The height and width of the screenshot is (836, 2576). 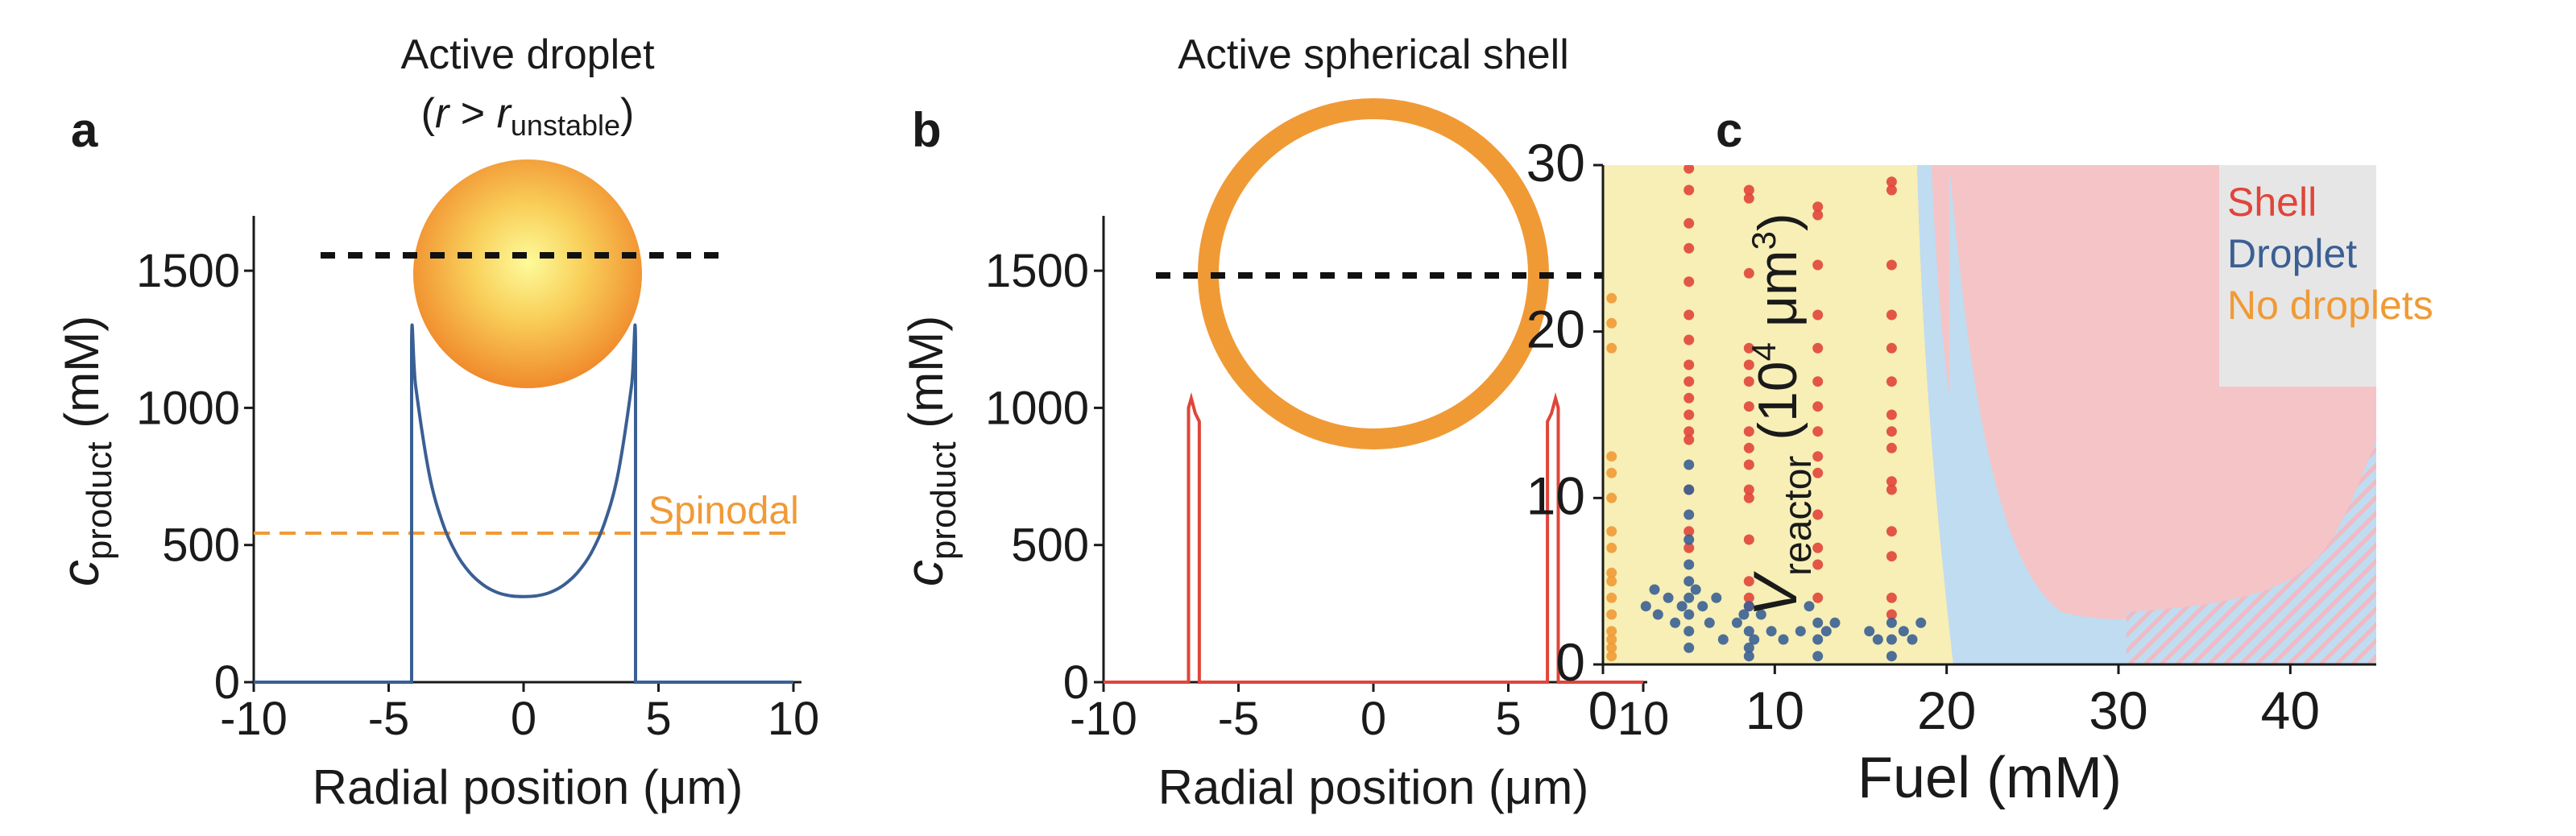 What do you see at coordinates (1989, 778) in the screenshot?
I see `panel-c-xlabel: Fuel (mM)` at bounding box center [1989, 778].